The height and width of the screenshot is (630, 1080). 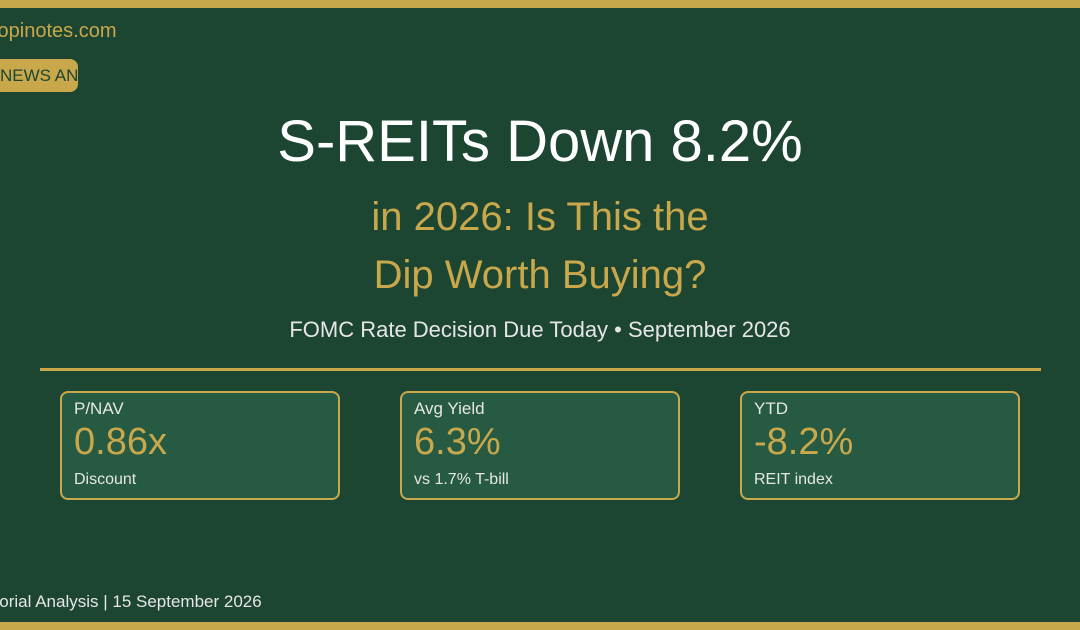 What do you see at coordinates (131, 601) in the screenshot?
I see `footer-byline: Editorial Analysis | 15 September 2026` at bounding box center [131, 601].